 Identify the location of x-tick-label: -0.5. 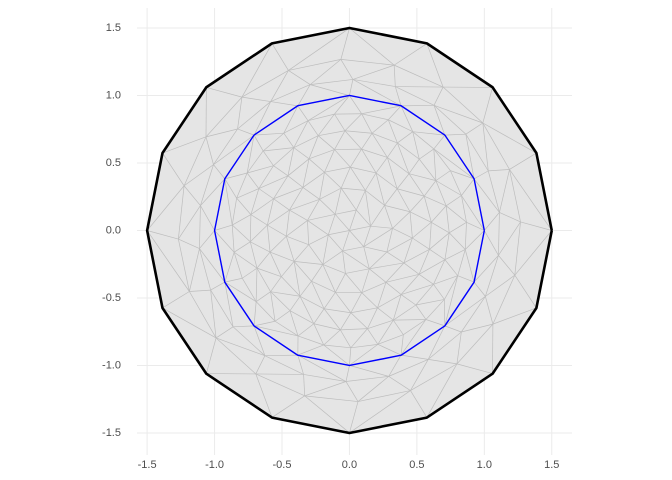
(282, 465).